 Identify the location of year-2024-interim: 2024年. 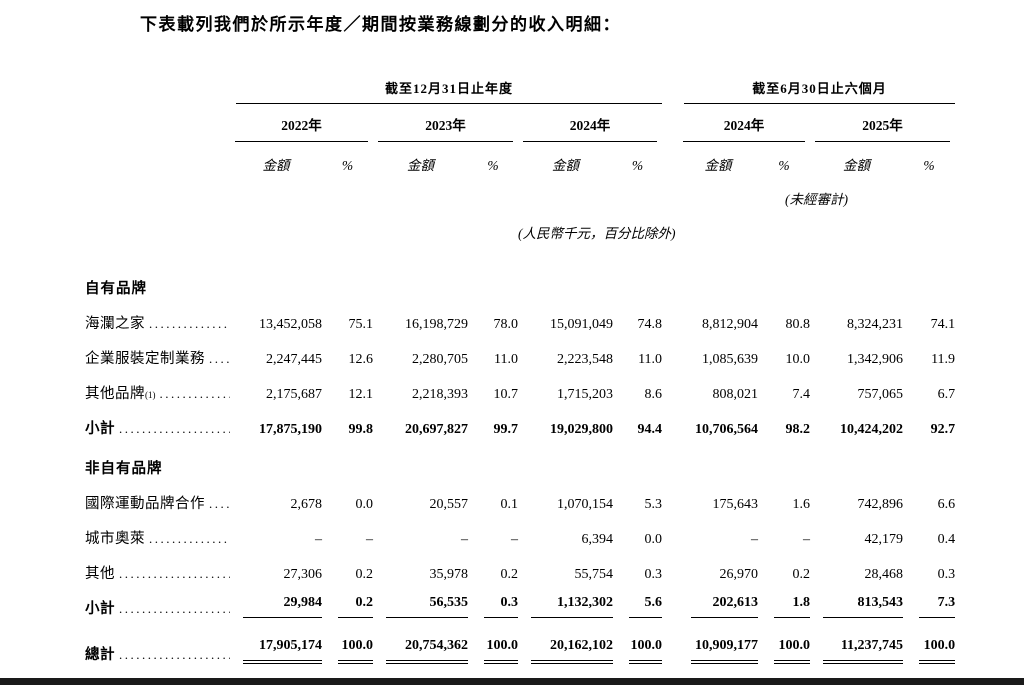
(744, 123).